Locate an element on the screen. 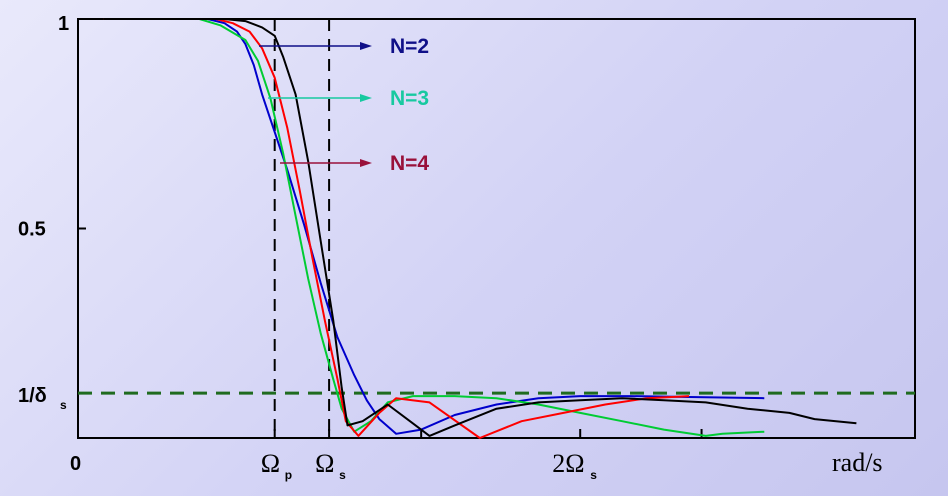  legend-label-1: N=2 is located at coordinates (409, 46).